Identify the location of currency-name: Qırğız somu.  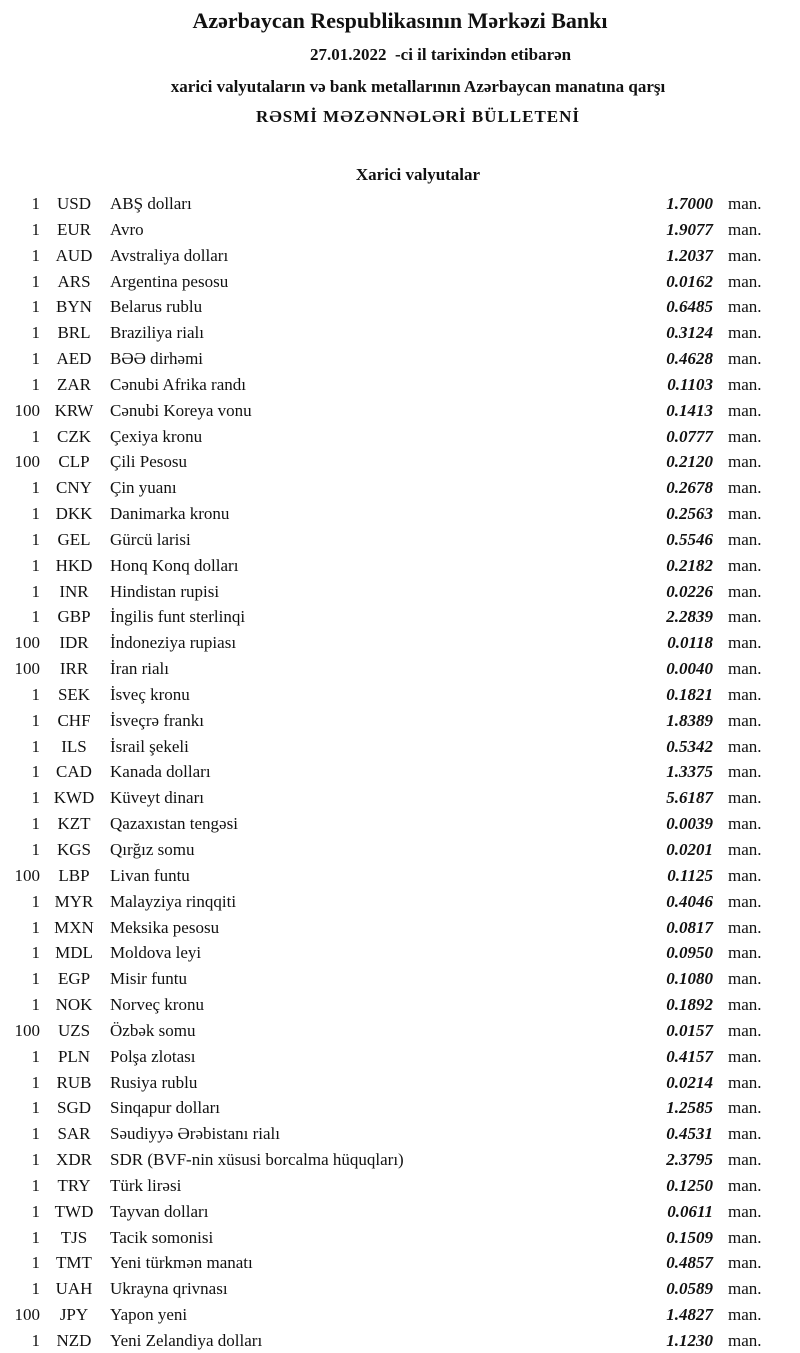
(152, 849).